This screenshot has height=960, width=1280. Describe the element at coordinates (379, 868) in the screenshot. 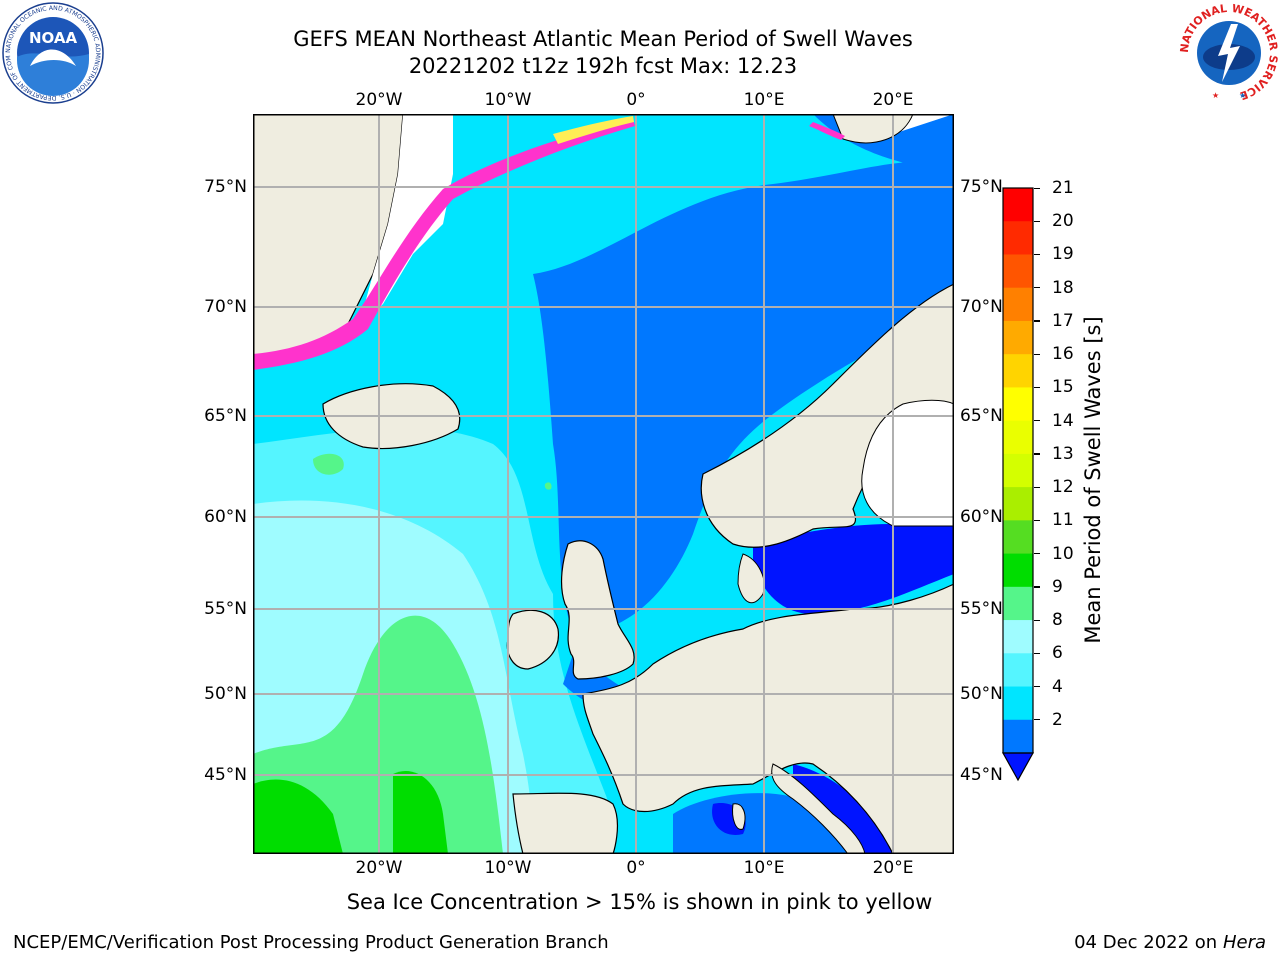

I see `lon-label-bottom: 20°W` at that location.